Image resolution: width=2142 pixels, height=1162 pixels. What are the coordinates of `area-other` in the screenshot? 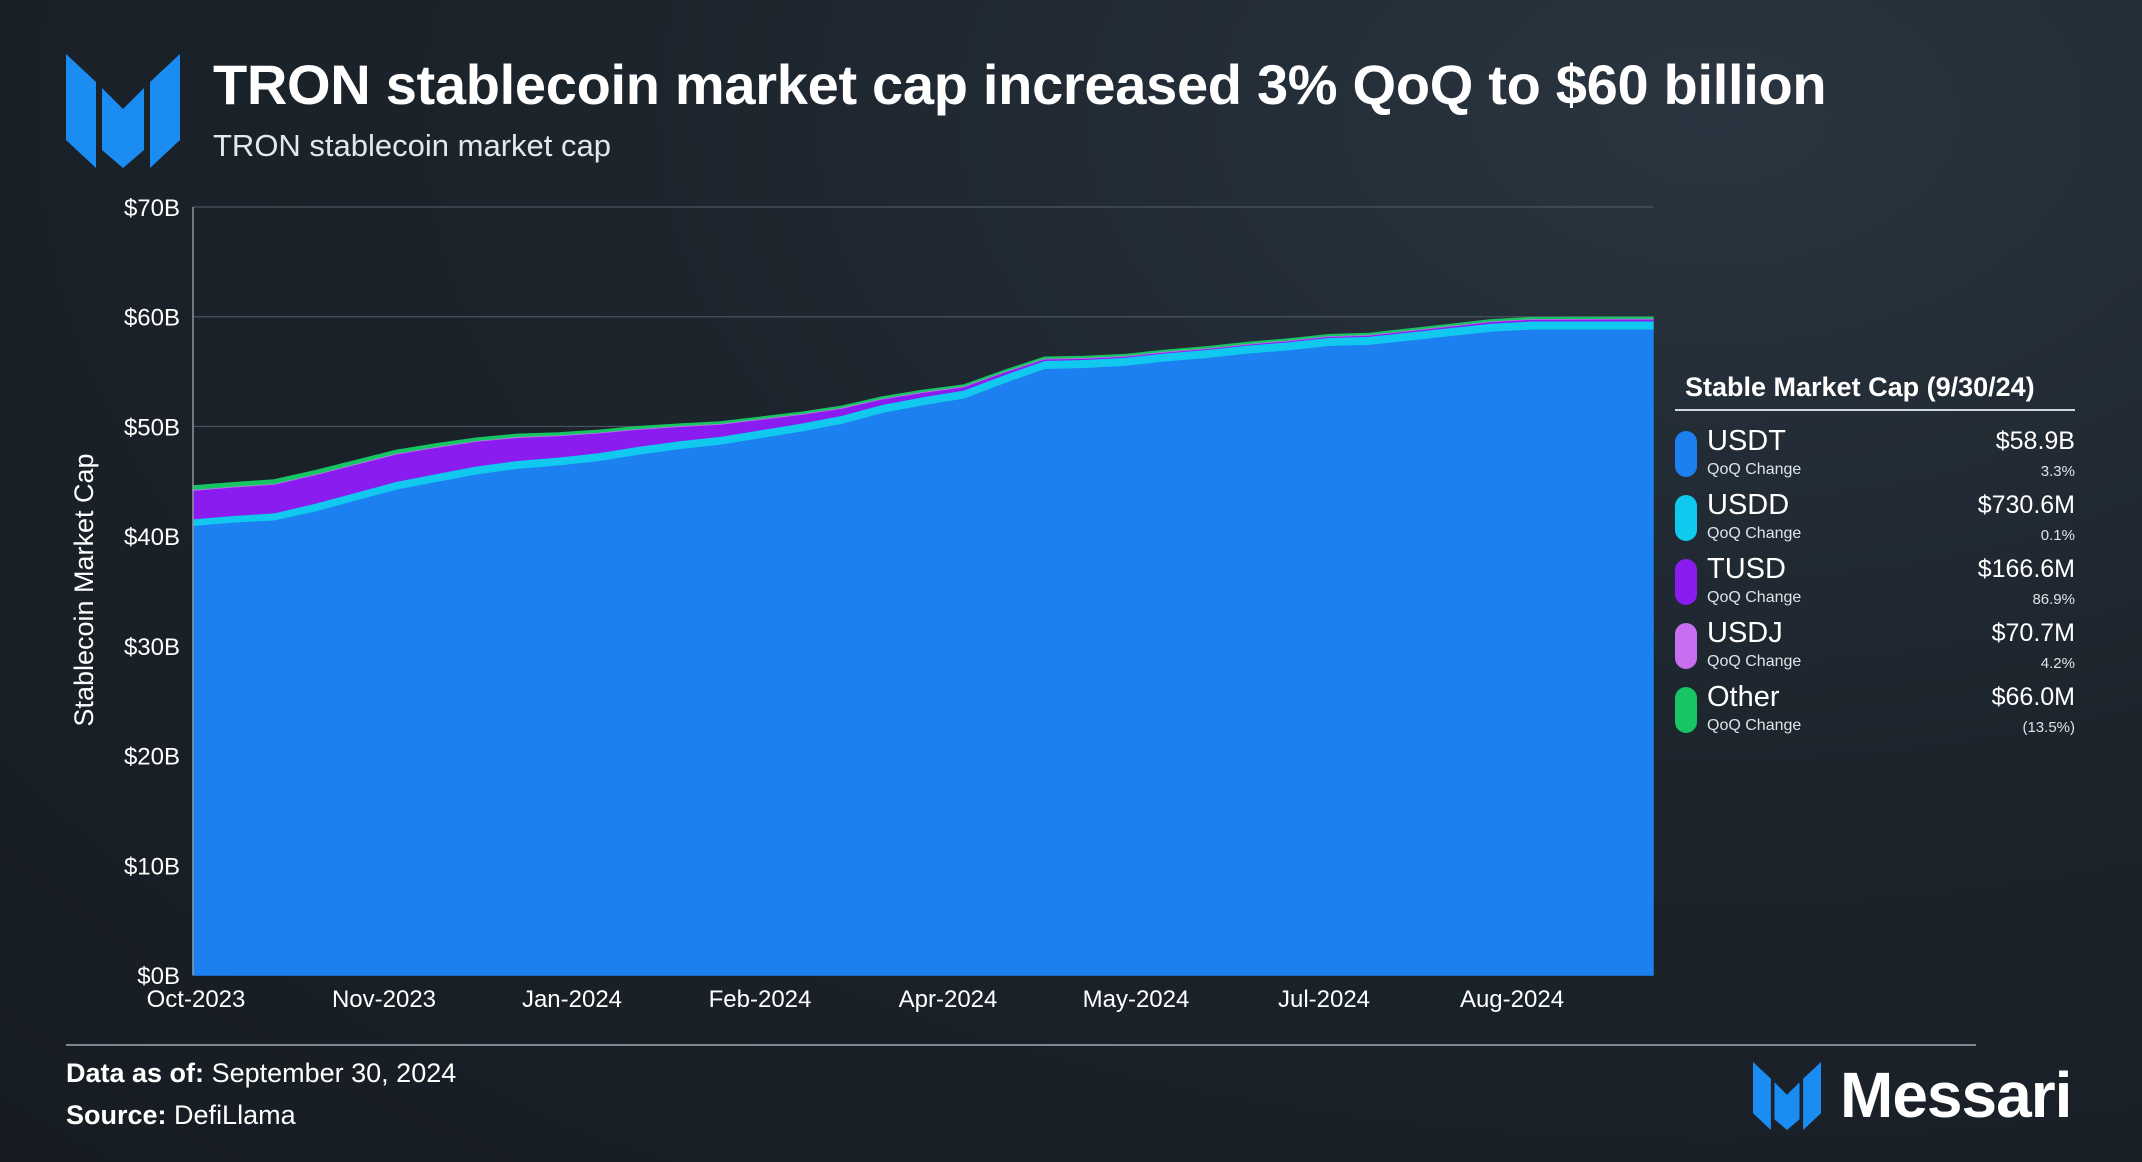 It's located at (923, 403).